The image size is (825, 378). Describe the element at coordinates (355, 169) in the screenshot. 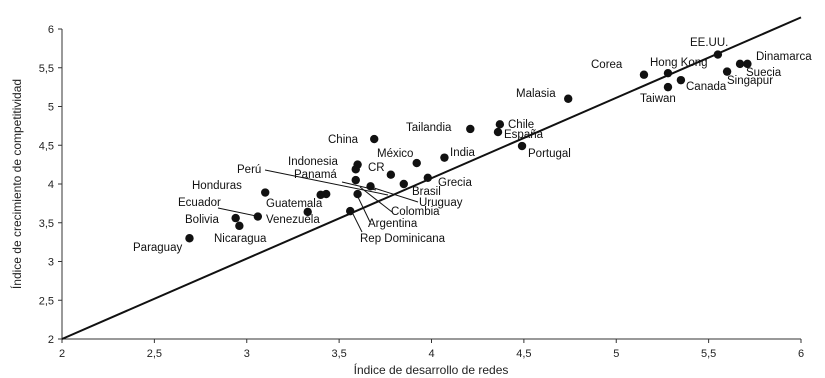

I see `point-cr` at that location.